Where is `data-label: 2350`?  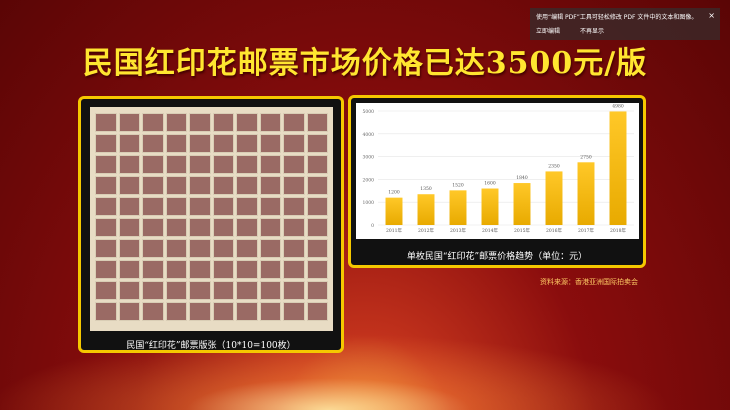 data-label: 2350 is located at coordinates (554, 166).